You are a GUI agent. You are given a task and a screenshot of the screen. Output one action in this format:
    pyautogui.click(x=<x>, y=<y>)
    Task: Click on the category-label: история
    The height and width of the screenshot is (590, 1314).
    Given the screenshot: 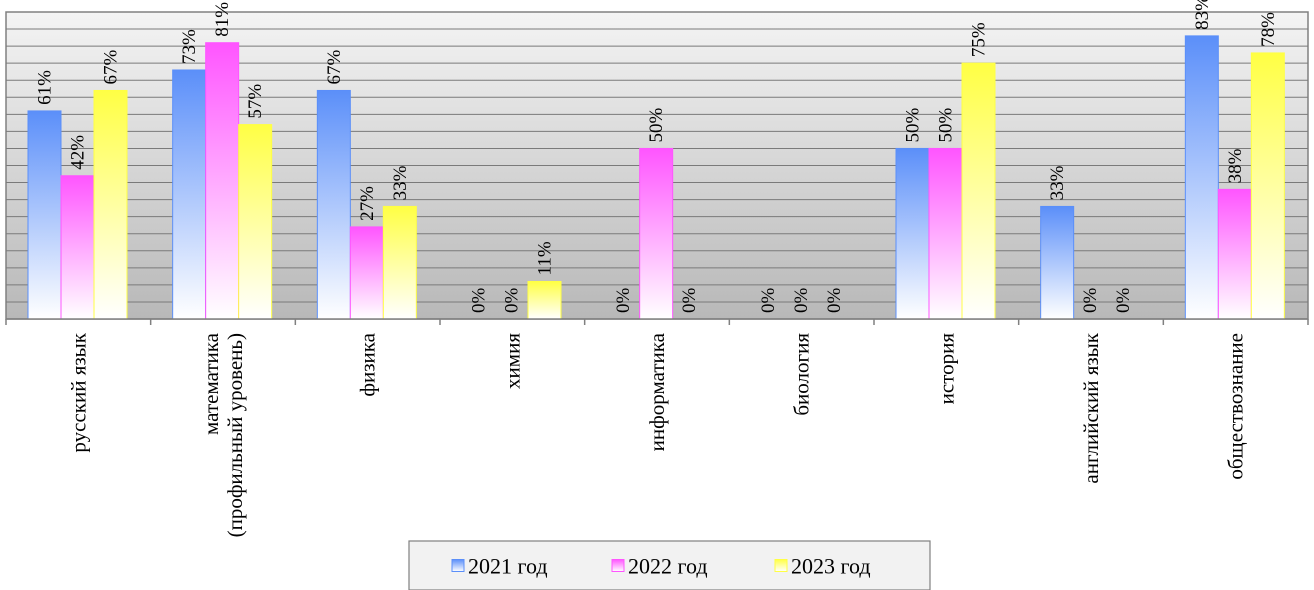 What is the action you would take?
    pyautogui.click(x=946, y=369)
    